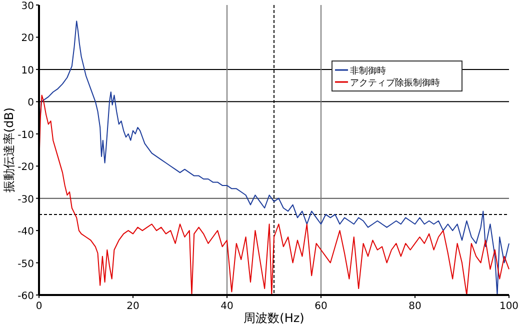 The width and height of the screenshot is (532, 326). I want to click on x-tick-label: 40, so click(227, 306).